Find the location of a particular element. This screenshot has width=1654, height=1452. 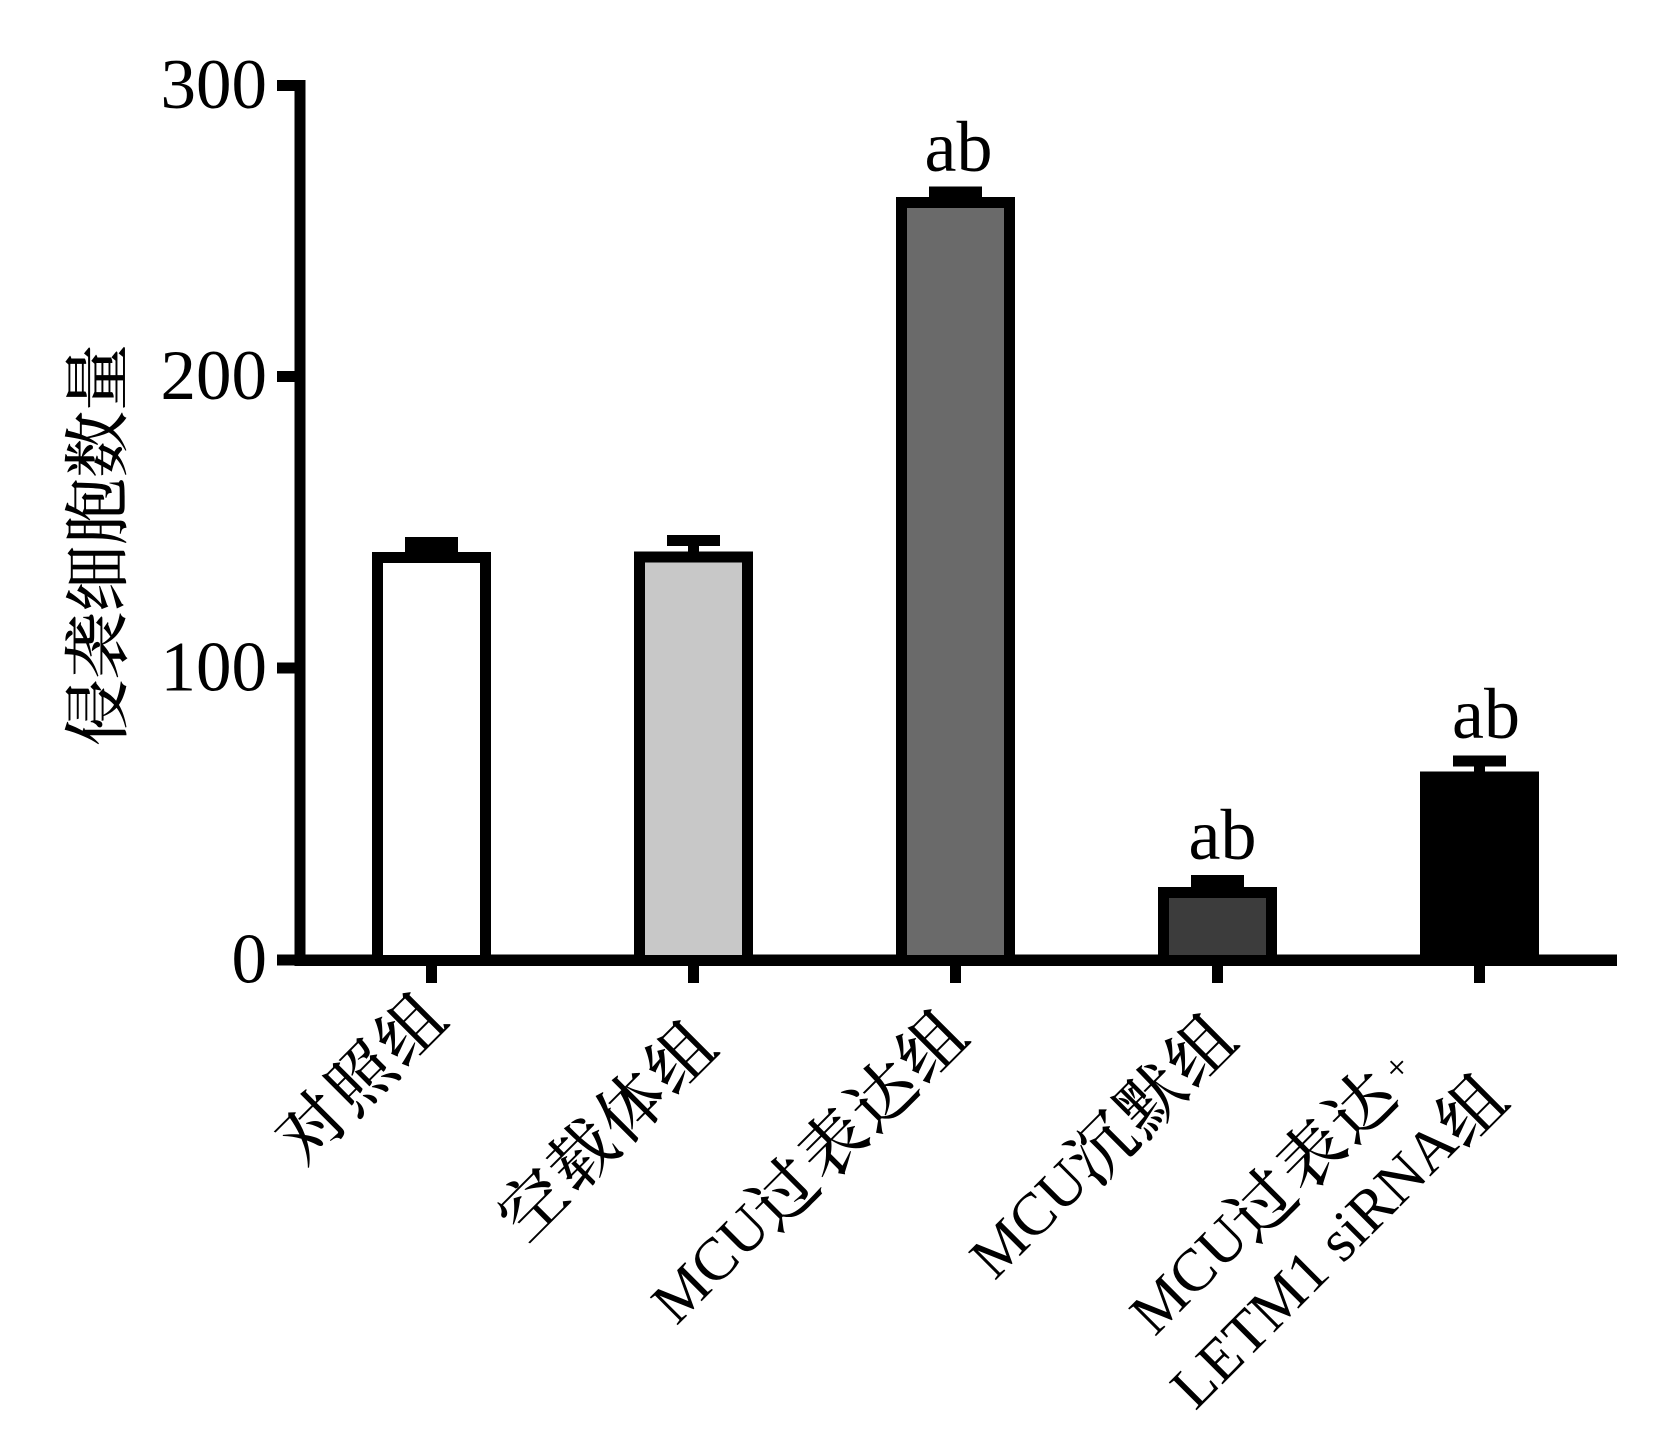

svg-text: 300 is located at coordinates (214, 85).